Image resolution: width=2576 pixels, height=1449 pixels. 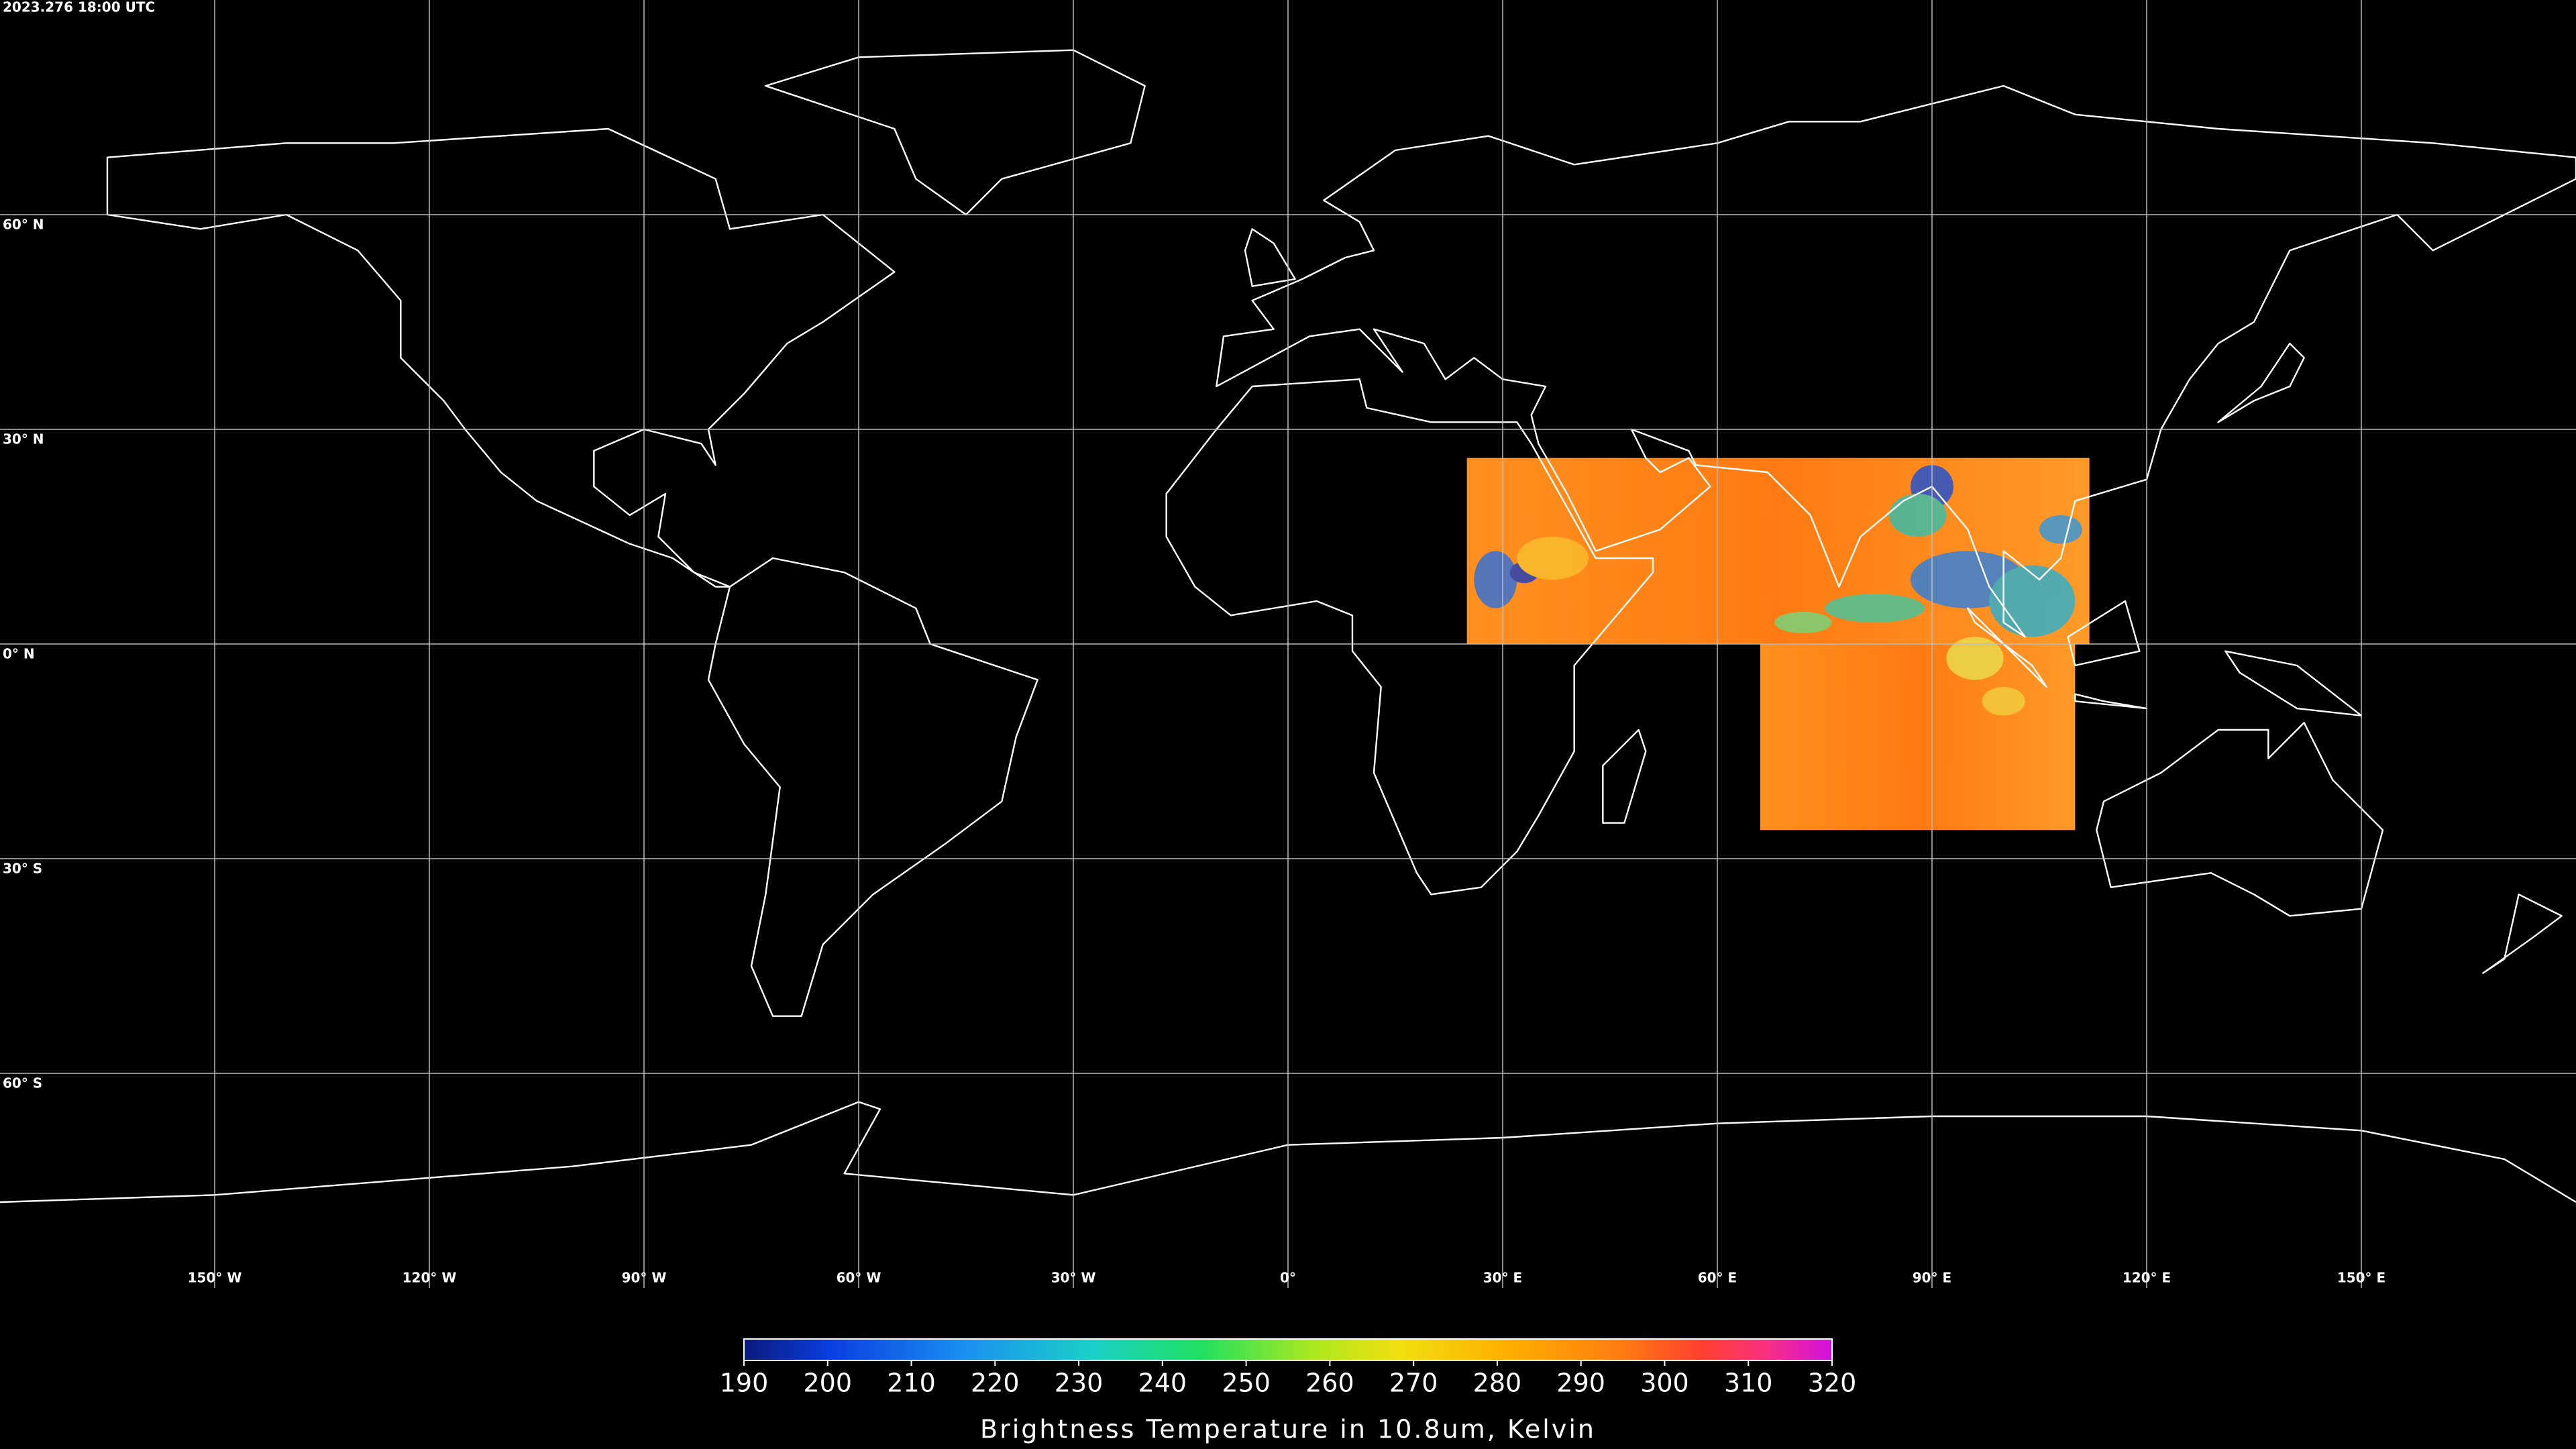 I want to click on lon-label: 90° W, so click(x=644, y=1278).